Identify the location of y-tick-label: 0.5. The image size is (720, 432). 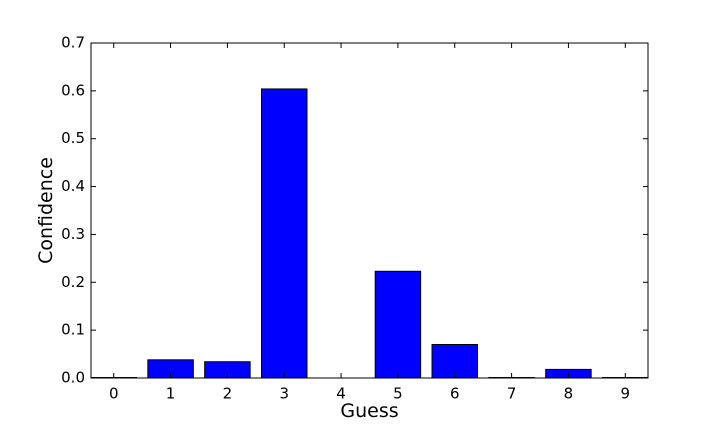
(73, 138).